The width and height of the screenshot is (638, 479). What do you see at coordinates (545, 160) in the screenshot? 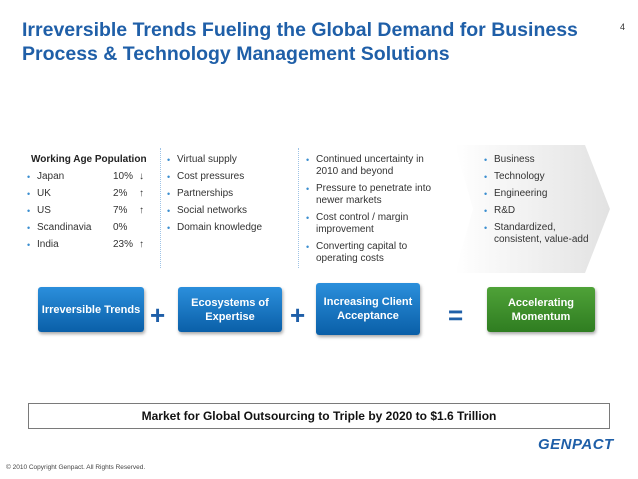
I see `list-item: Business` at bounding box center [545, 160].